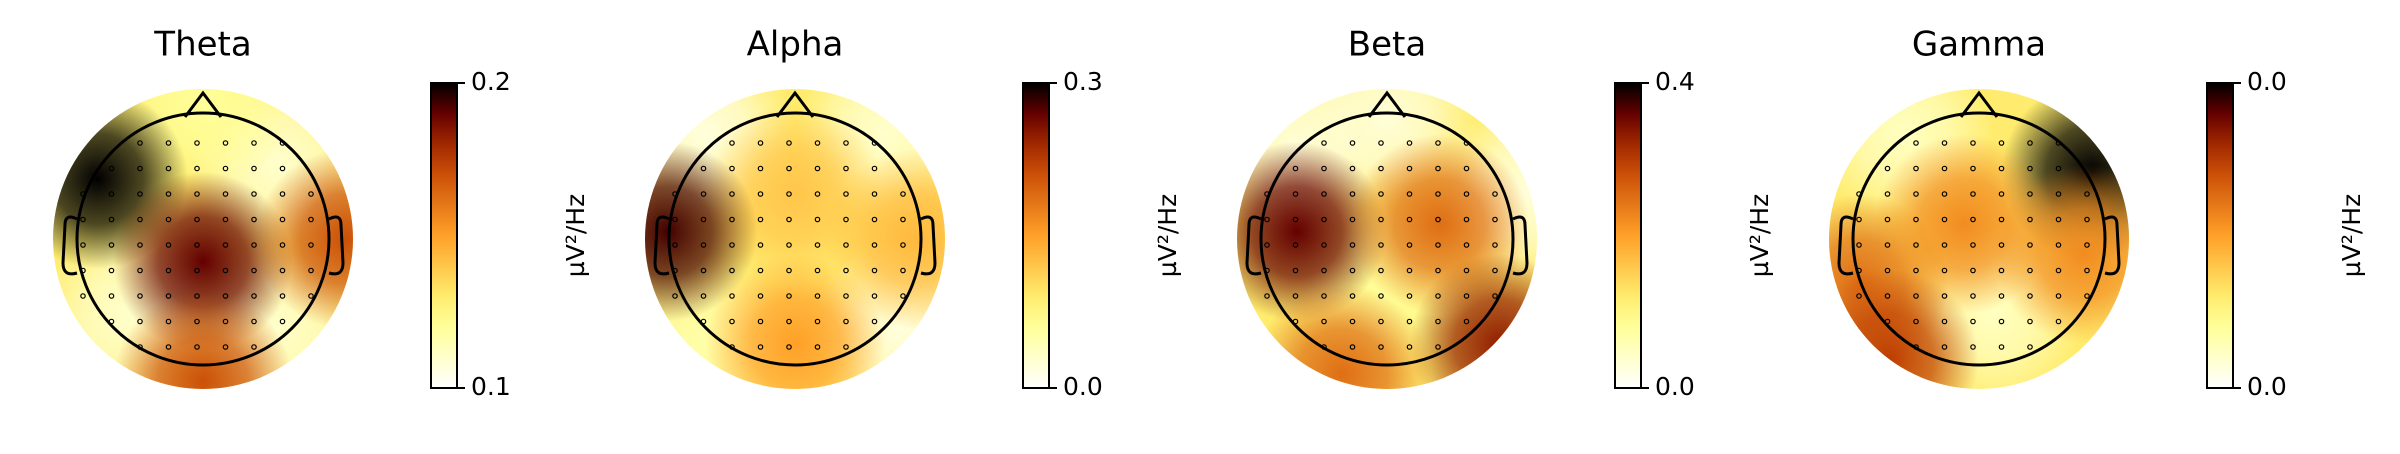 This screenshot has height=454, width=2400. Describe the element at coordinates (1759, 235) in the screenshot. I see `colorbar-label: µV²/Hz` at that location.